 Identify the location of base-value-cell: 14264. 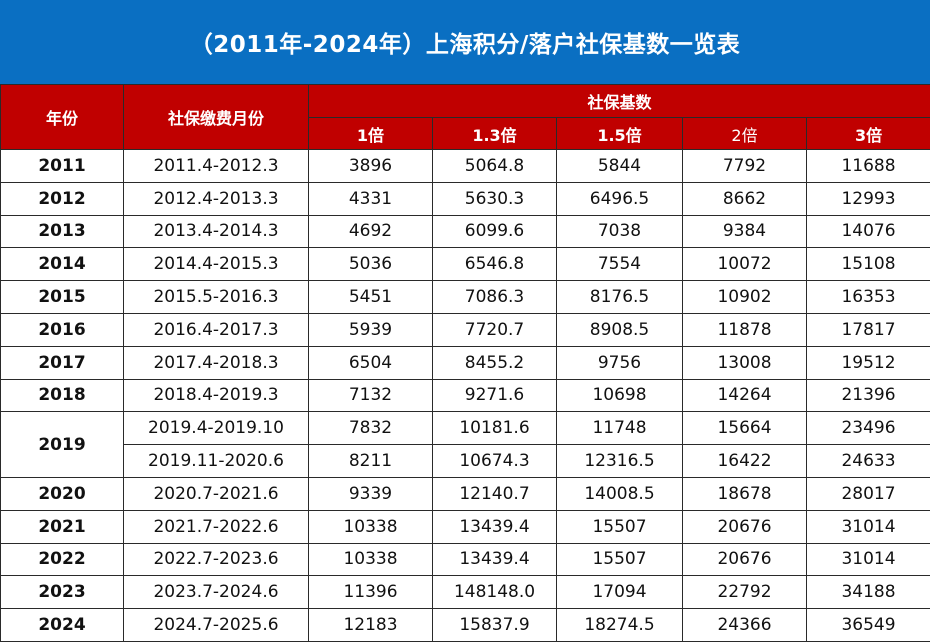
(745, 395).